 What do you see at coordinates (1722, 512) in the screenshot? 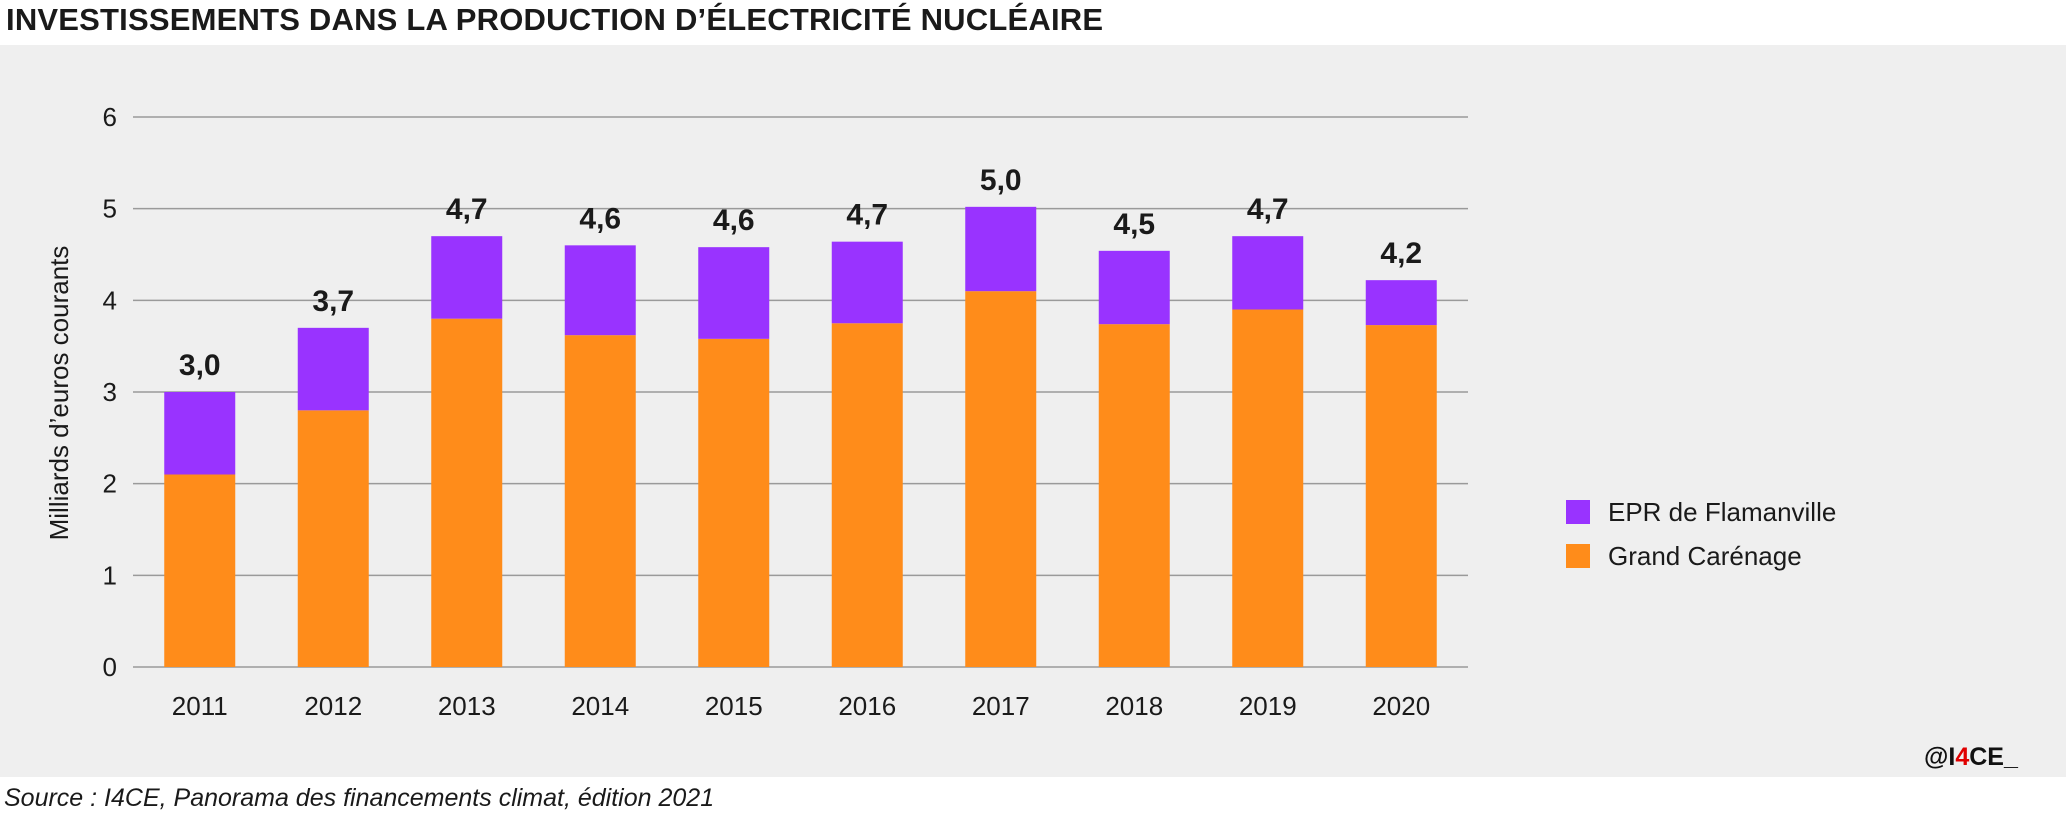
I see `legend-label: EPR de Flamanville` at bounding box center [1722, 512].